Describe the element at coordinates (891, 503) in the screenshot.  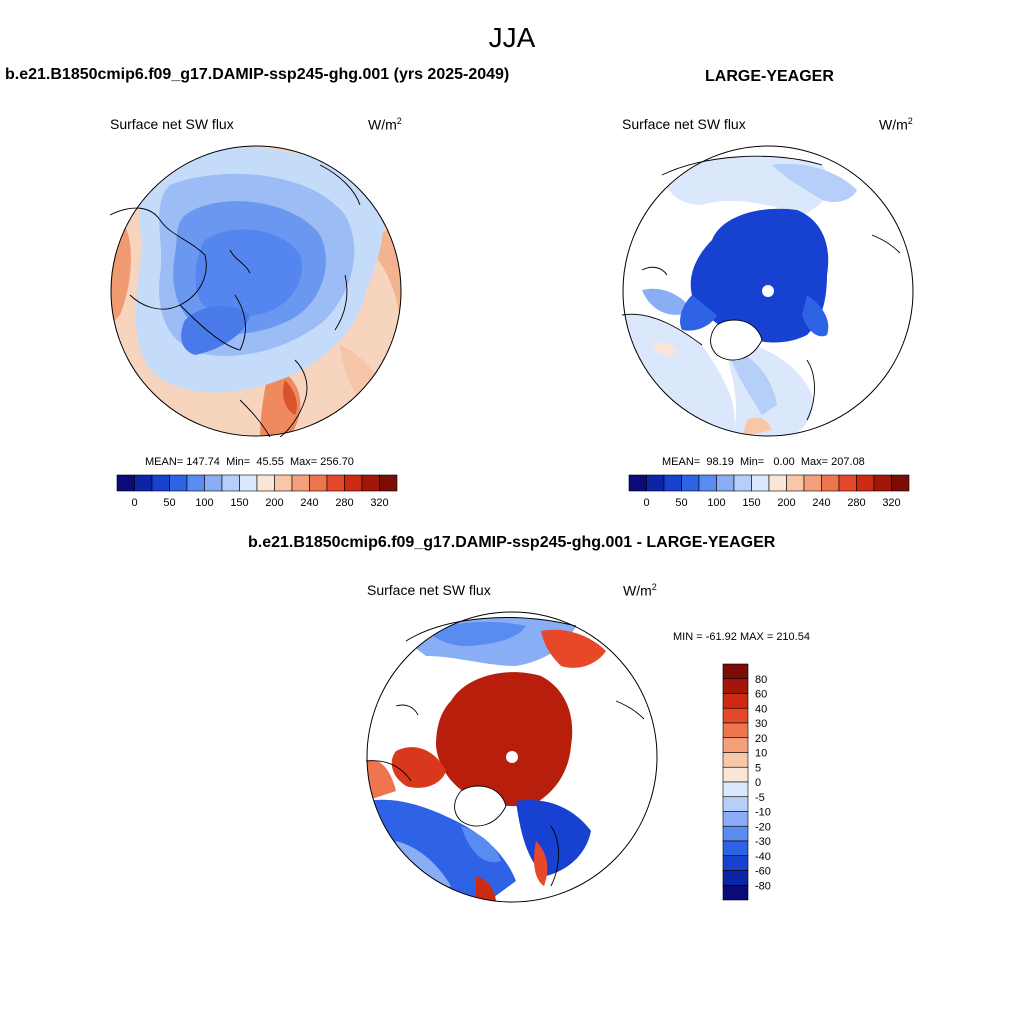
I see `panel-2-colorbar-tick-label: 320` at that location.